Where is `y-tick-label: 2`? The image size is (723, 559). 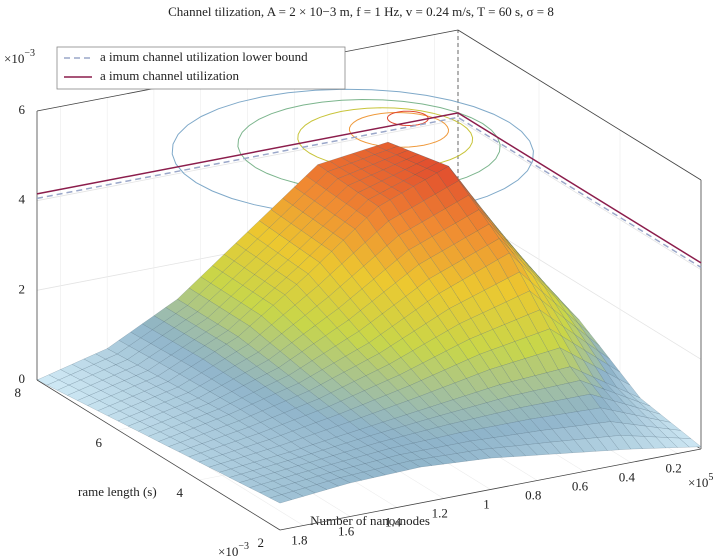
y-tick-label: 2 is located at coordinates (261, 542).